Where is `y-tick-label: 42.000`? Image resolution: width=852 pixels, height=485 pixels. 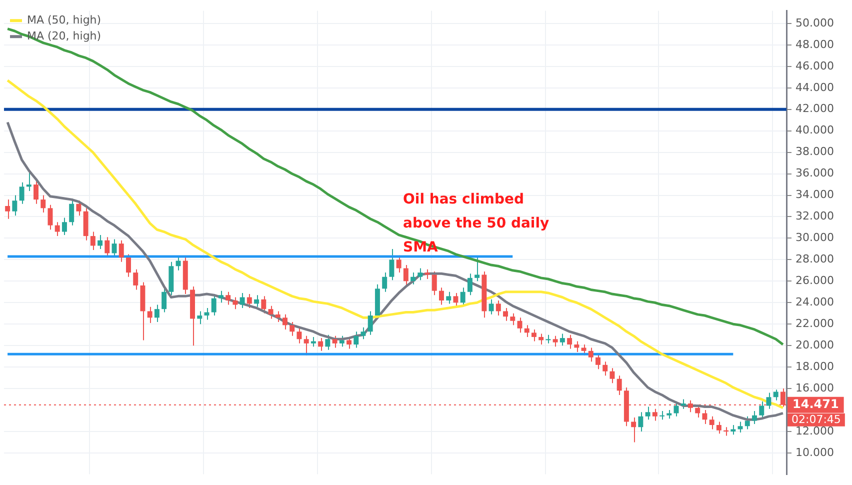
y-tick-label: 42.000 is located at coordinates (815, 109).